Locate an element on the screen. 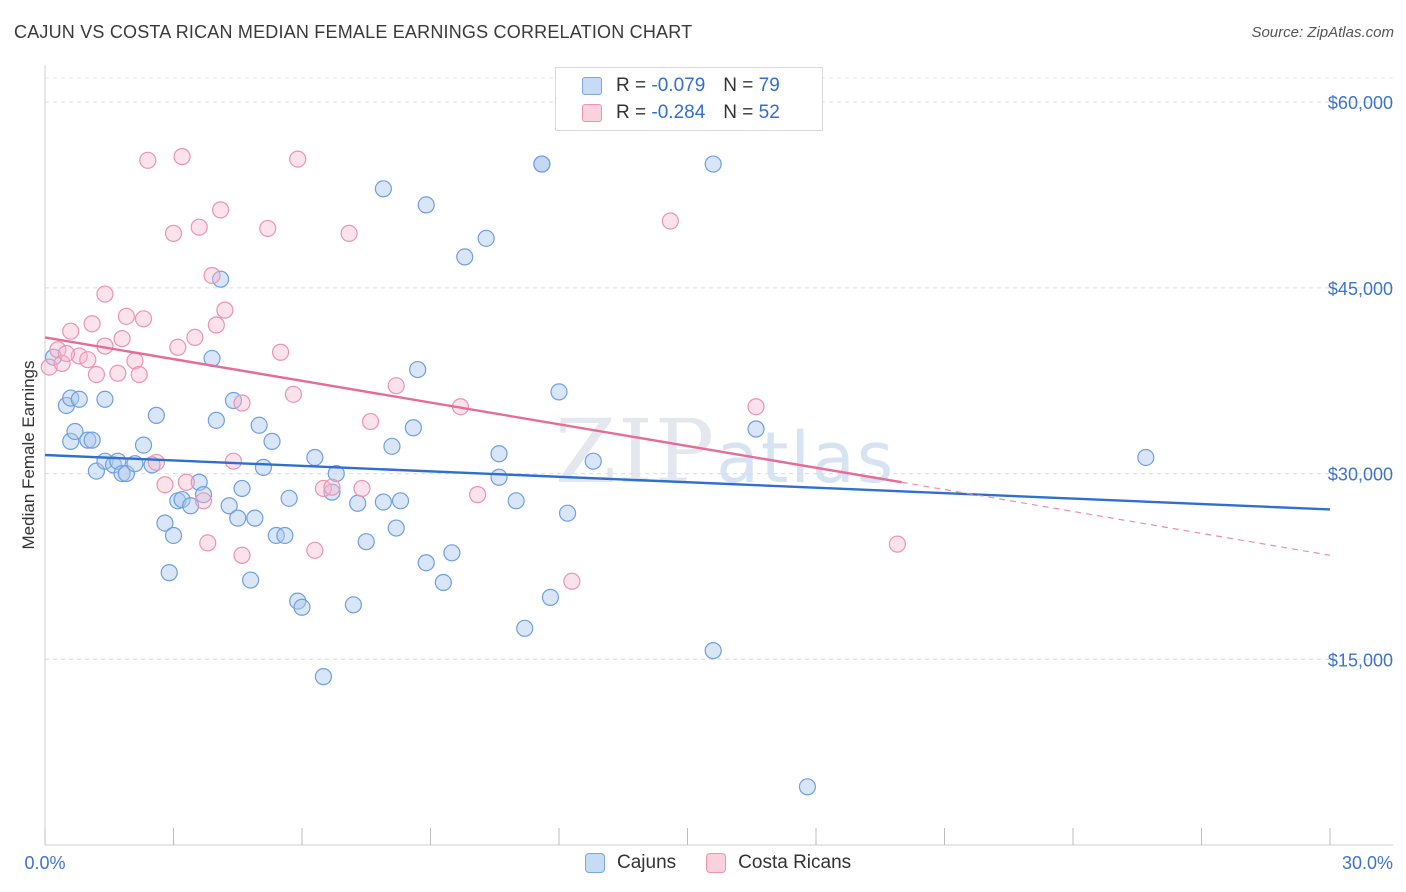 This screenshot has height=892, width=1406. legend-row-cajuns: R = -0.079 N = 79 is located at coordinates (681, 86).